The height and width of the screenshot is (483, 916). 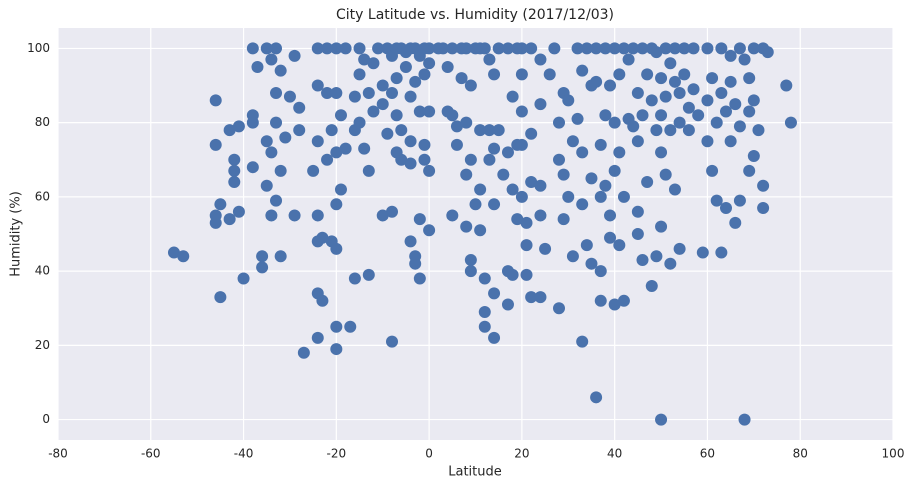 What do you see at coordinates (58, 454) in the screenshot?
I see `x-tick-label: -80` at bounding box center [58, 454].